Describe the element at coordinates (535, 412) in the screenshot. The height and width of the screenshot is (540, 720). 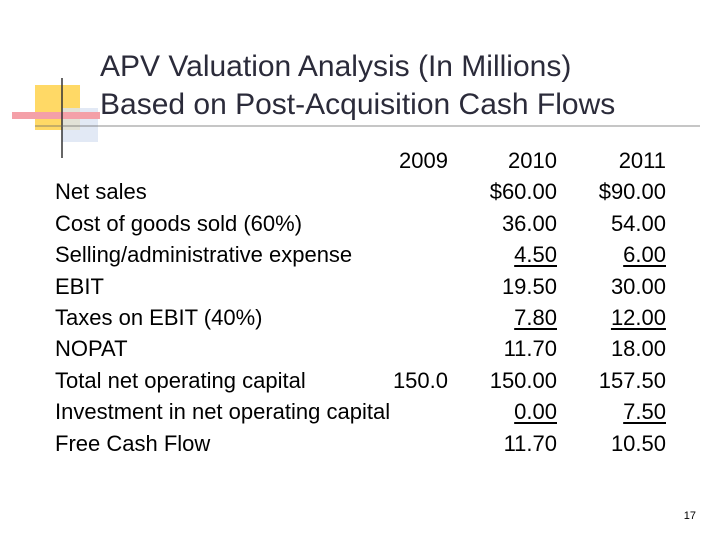
I see `cell-value: 0.00` at that location.